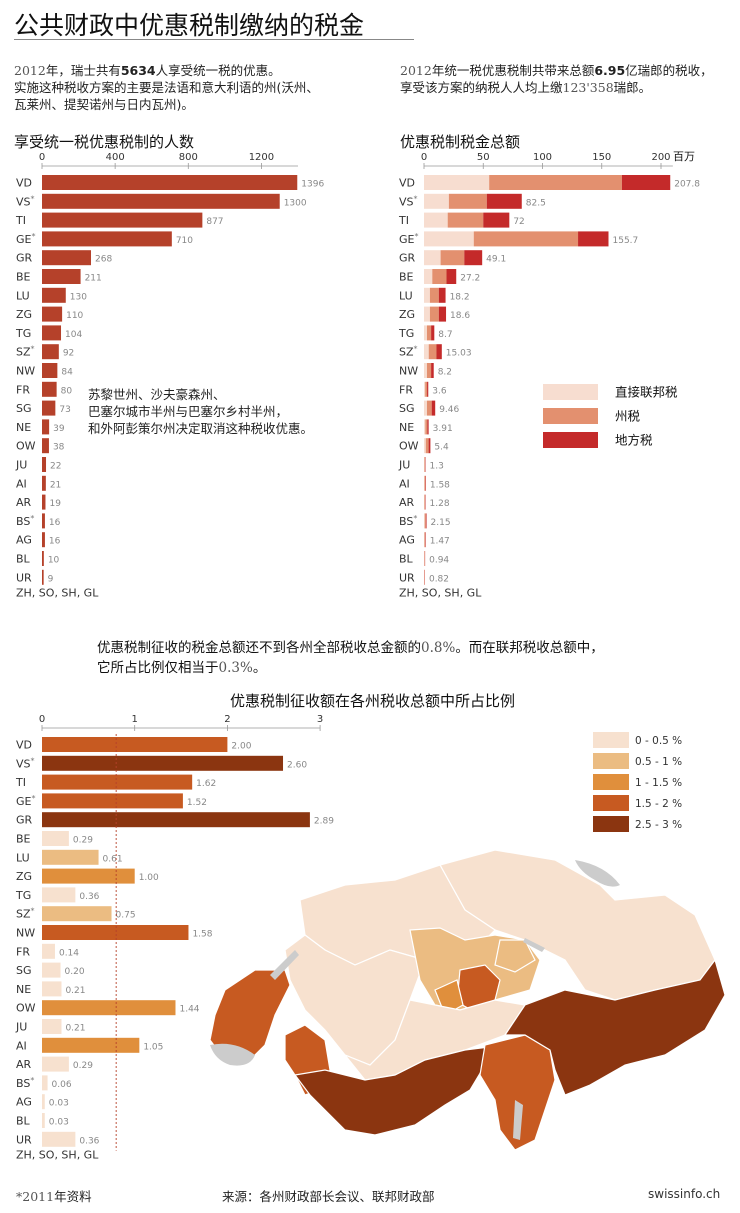  Describe the element at coordinates (481, 87) in the screenshot. I see `intro-right-text3: 享受该方案的纳税人人均上缴` at that location.